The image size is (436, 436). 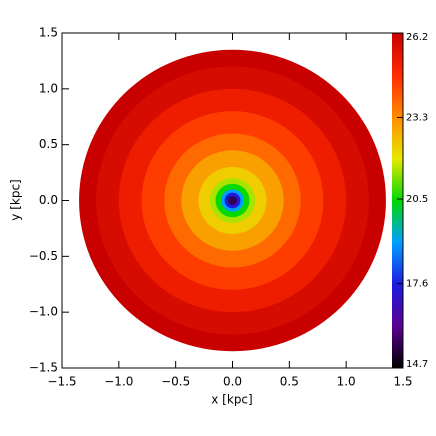 I want to click on colorbar-axis: 14.7 17.6 20.5 23.3 26.2, so click(x=412, y=201).